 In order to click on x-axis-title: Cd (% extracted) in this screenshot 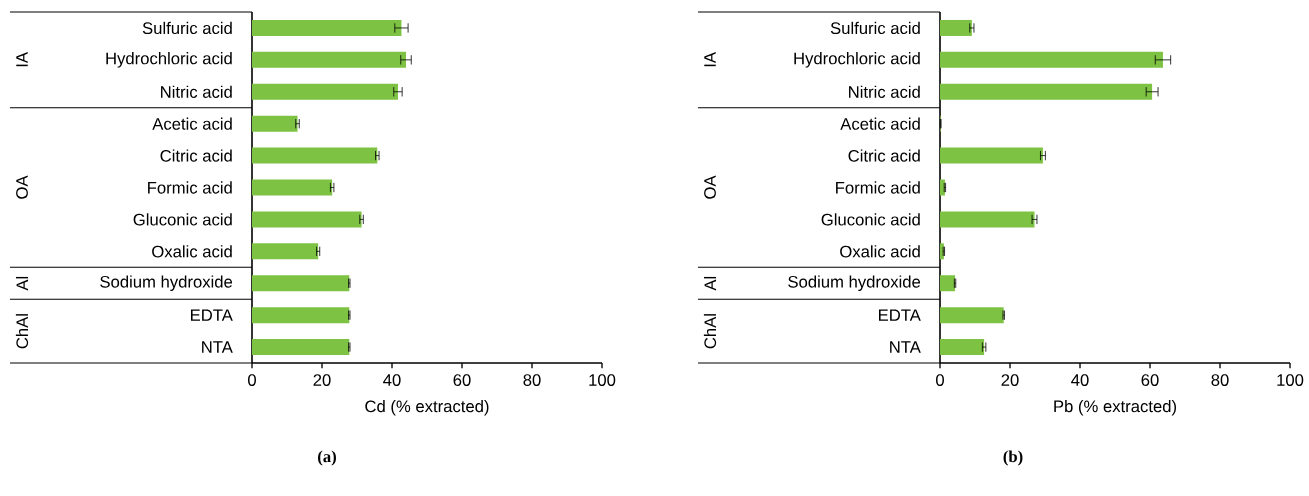, I will do `click(427, 407)`.